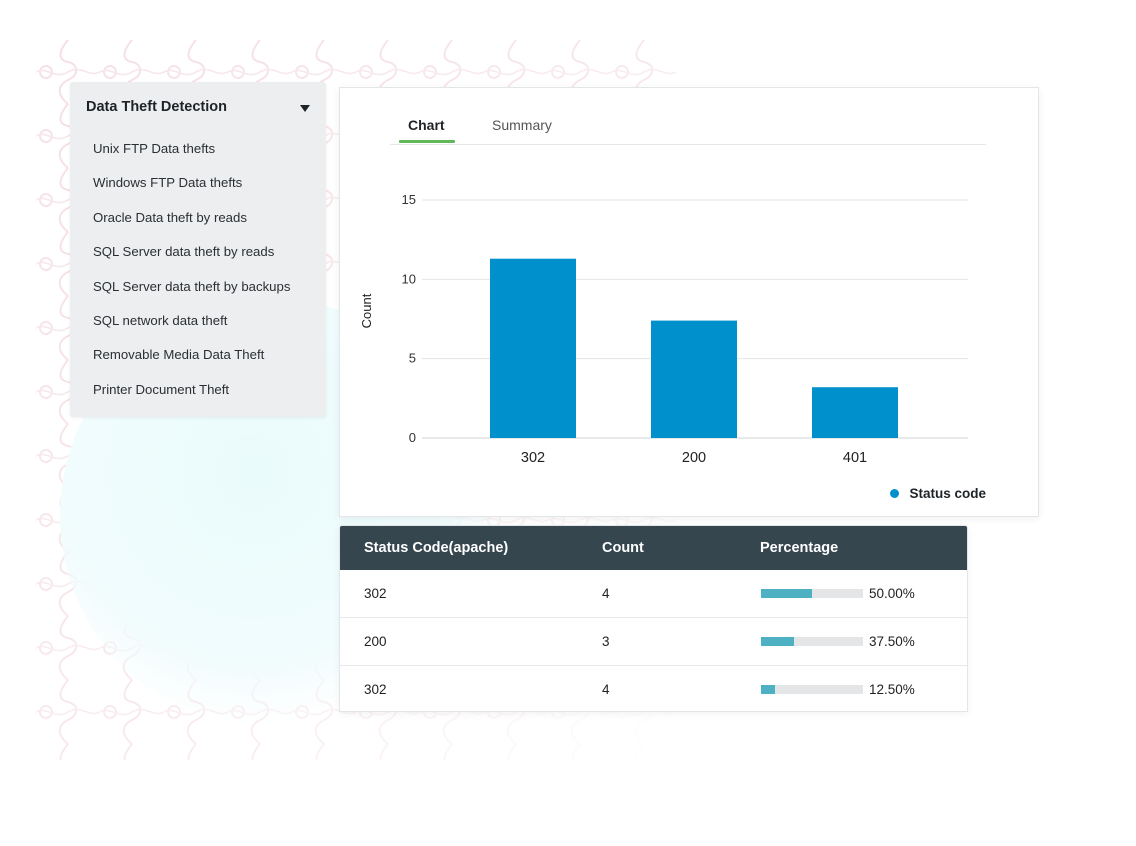 The height and width of the screenshot is (846, 1136). Describe the element at coordinates (184, 252) in the screenshot. I see `sidebar-item: SQL Server data theft by reads` at that location.